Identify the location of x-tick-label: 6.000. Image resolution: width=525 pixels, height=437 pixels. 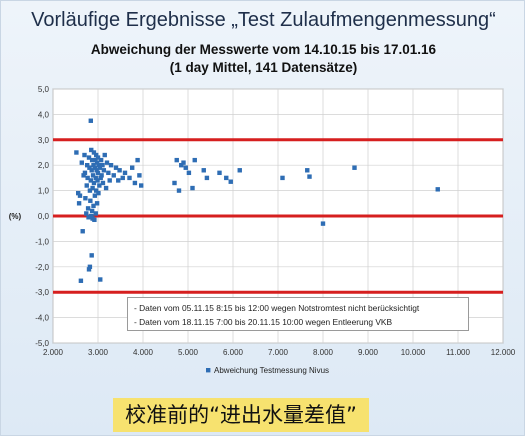
(233, 352).